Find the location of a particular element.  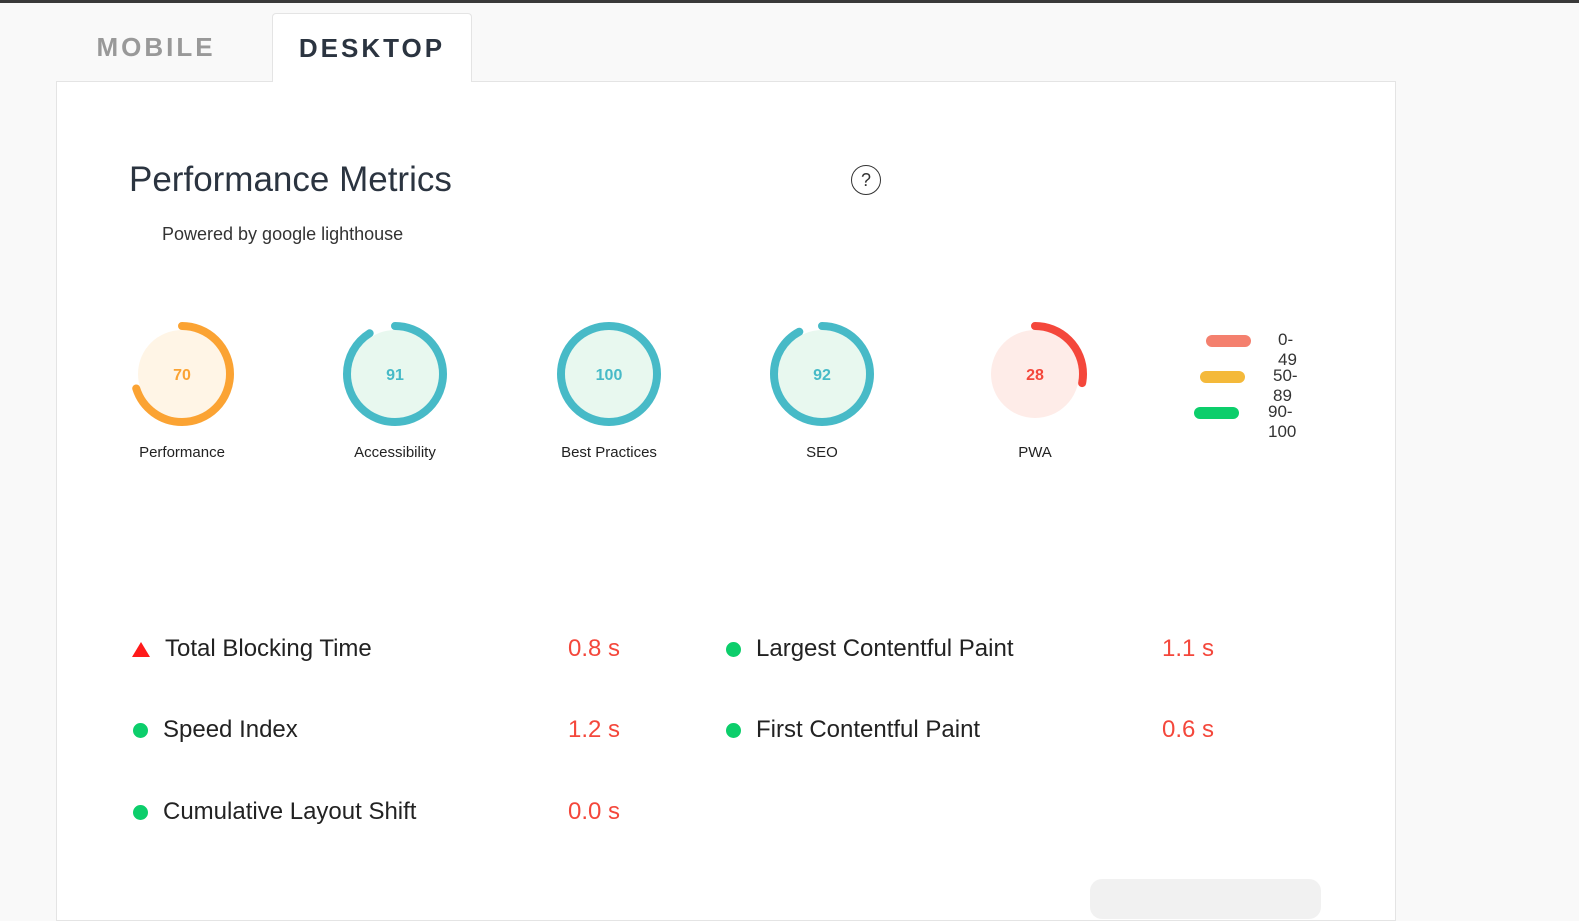

legend-label: 90-100 is located at coordinates (1282, 421).